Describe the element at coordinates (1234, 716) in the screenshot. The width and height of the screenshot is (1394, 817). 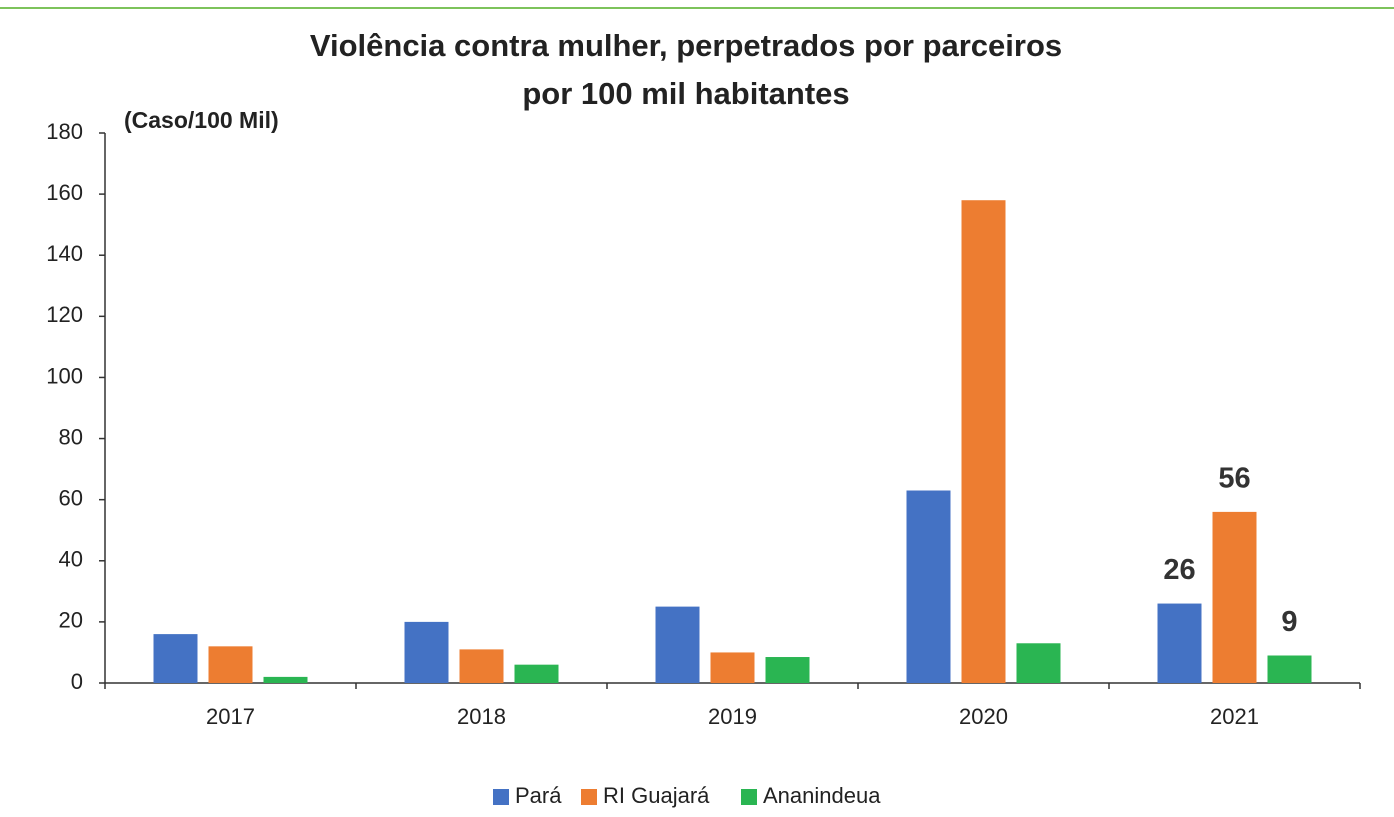
I see `x-tick-label: 2021` at that location.